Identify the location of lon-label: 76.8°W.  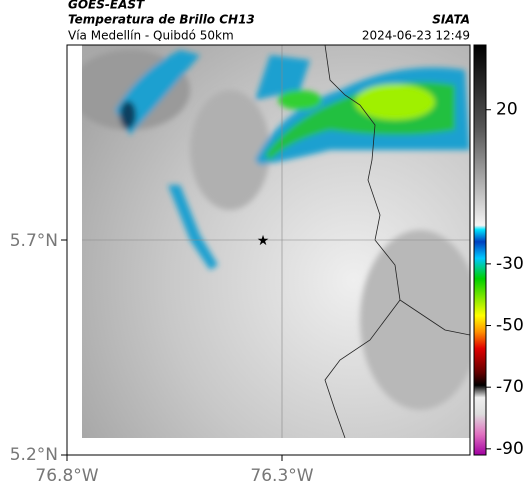
(66, 476).